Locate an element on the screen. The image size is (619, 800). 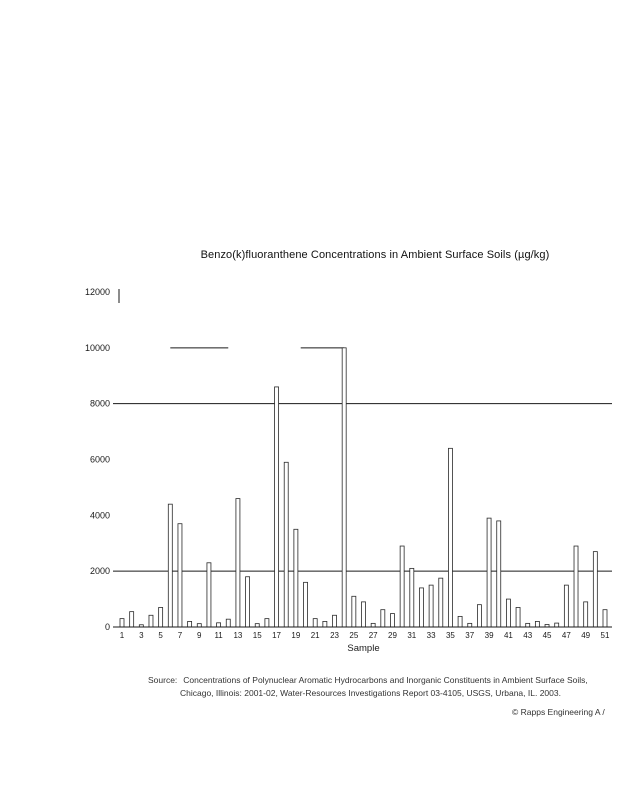
x-tick-label: 31 is located at coordinates (411, 635).